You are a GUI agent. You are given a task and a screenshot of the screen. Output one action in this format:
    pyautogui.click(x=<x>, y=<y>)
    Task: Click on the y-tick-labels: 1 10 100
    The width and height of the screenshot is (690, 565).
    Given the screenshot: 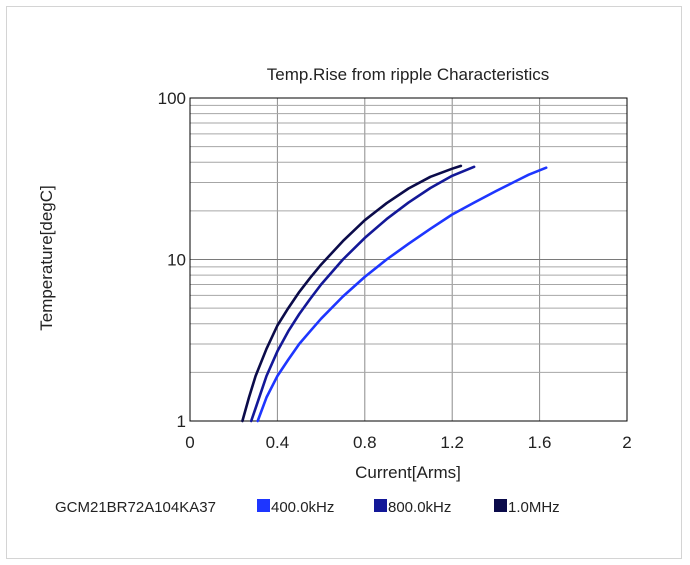 What is the action you would take?
    pyautogui.click(x=172, y=260)
    